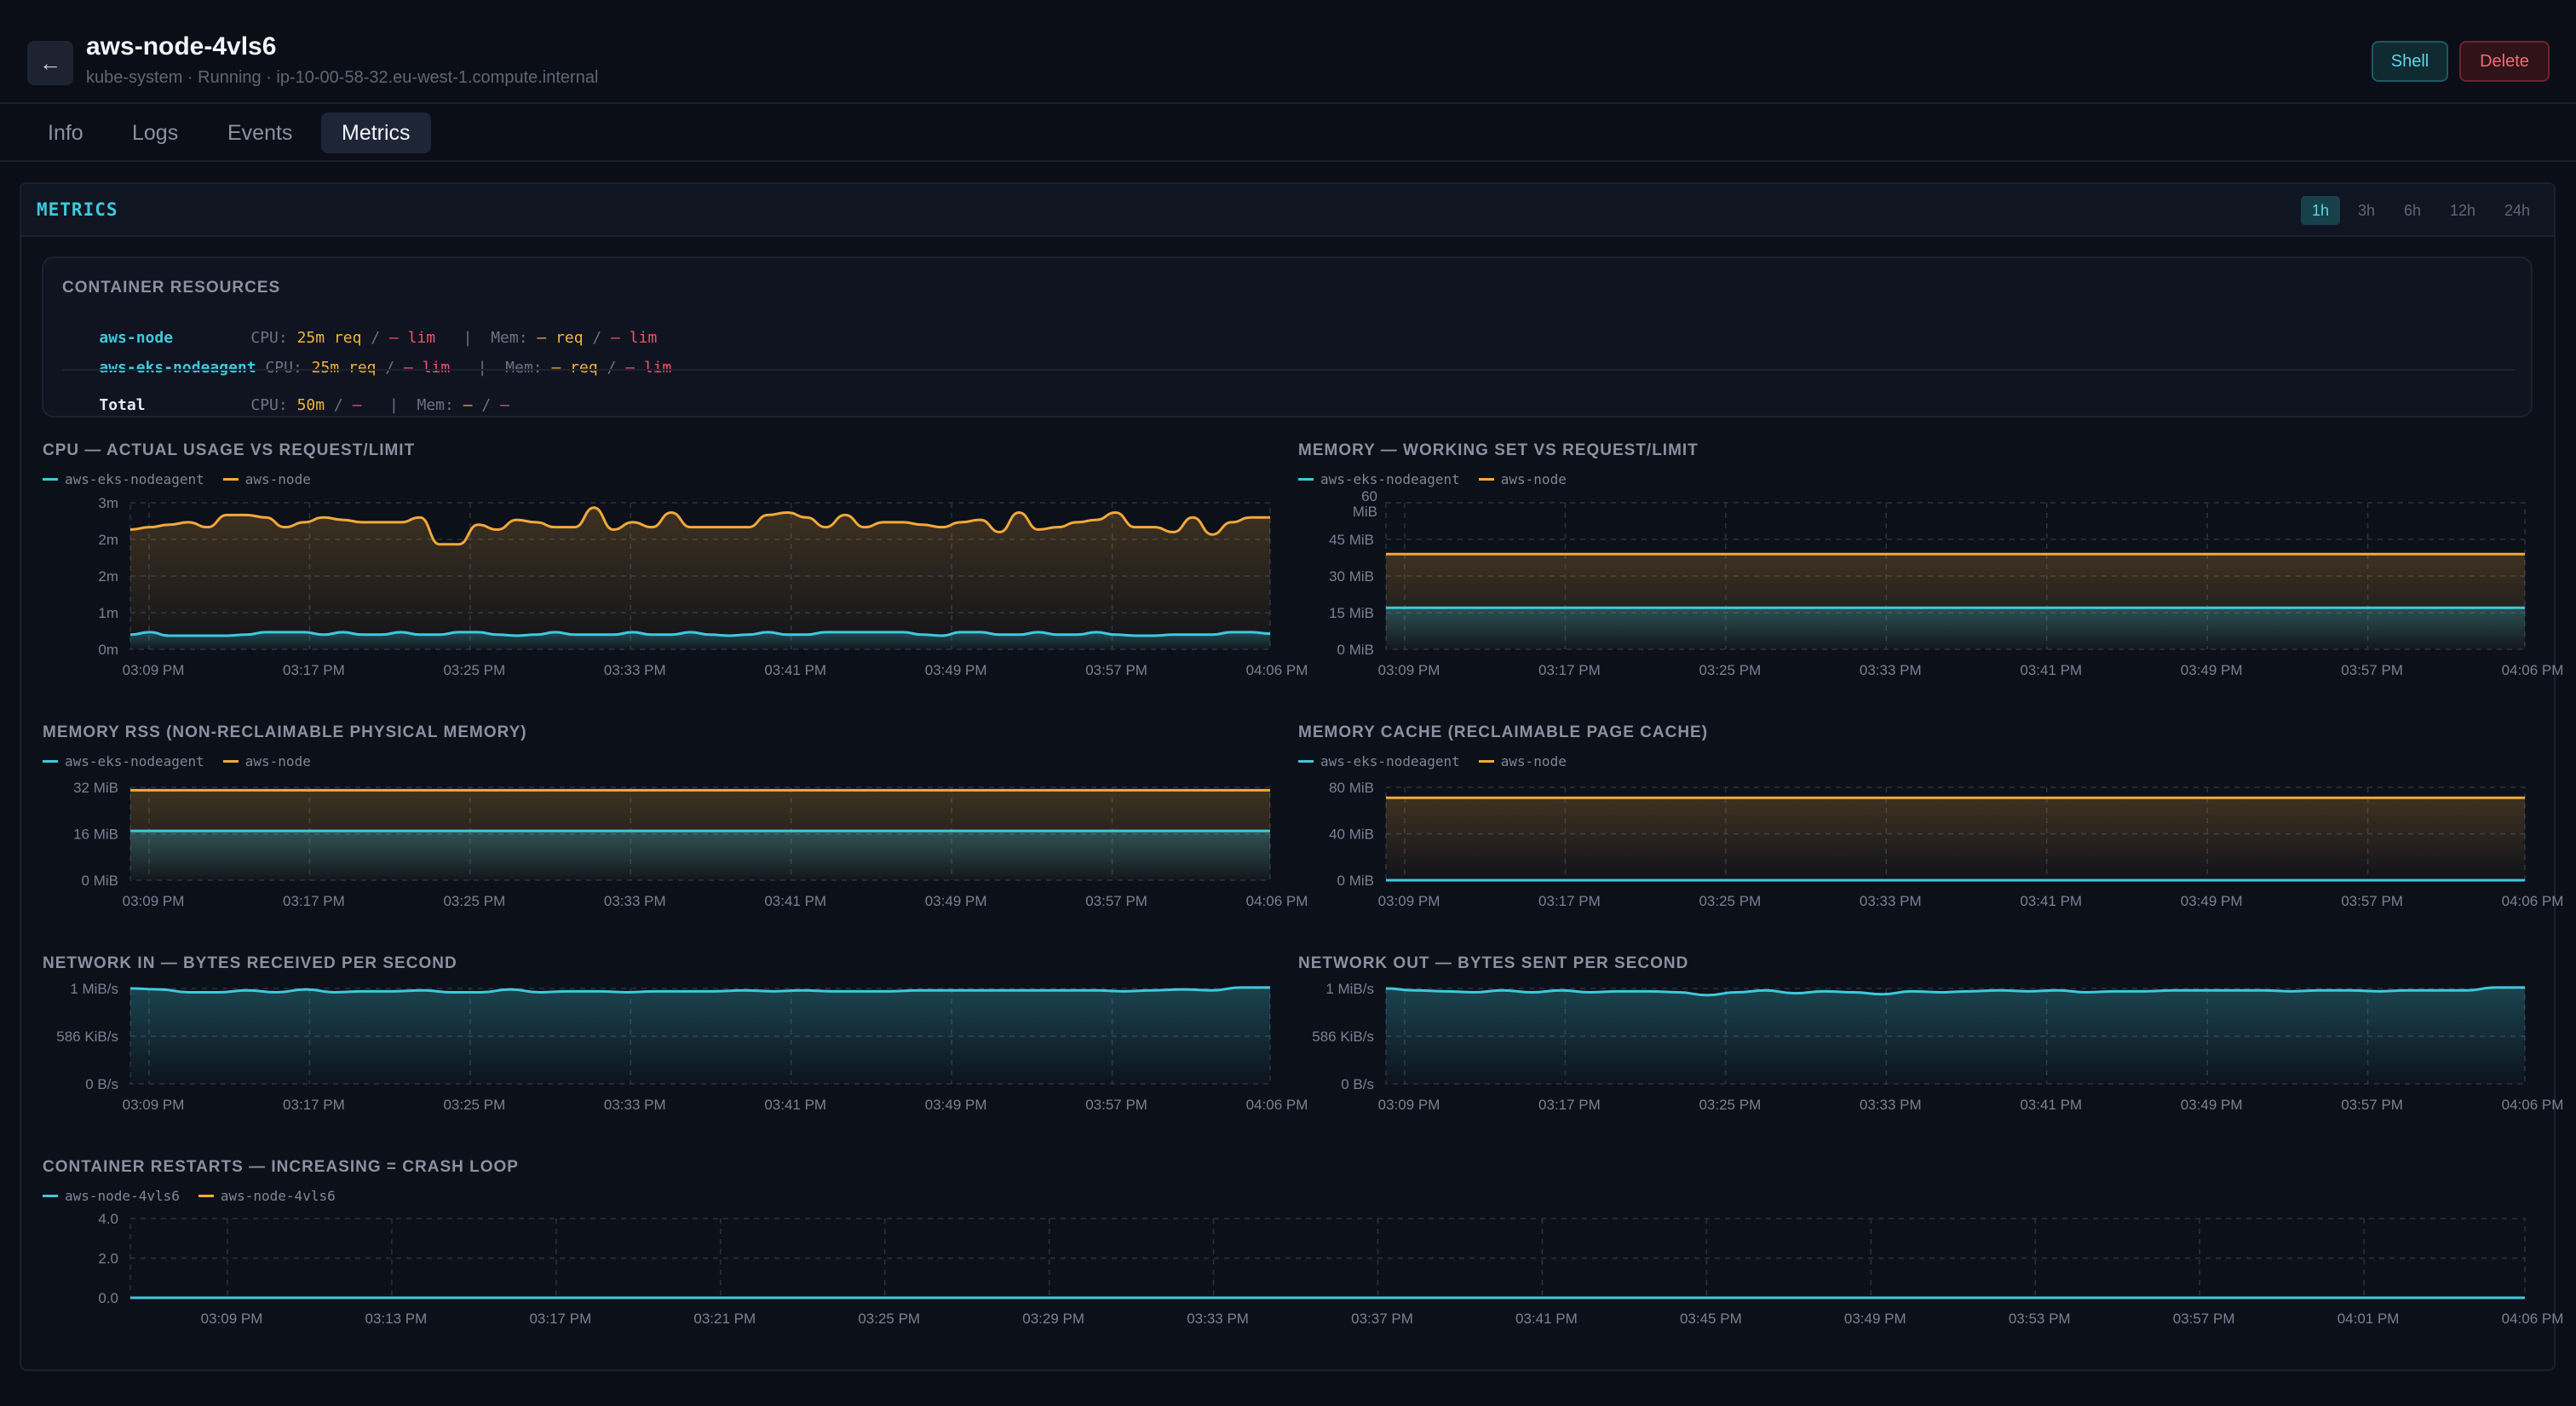 The width and height of the screenshot is (2576, 1406). I want to click on range-3h: 3h, so click(2366, 210).